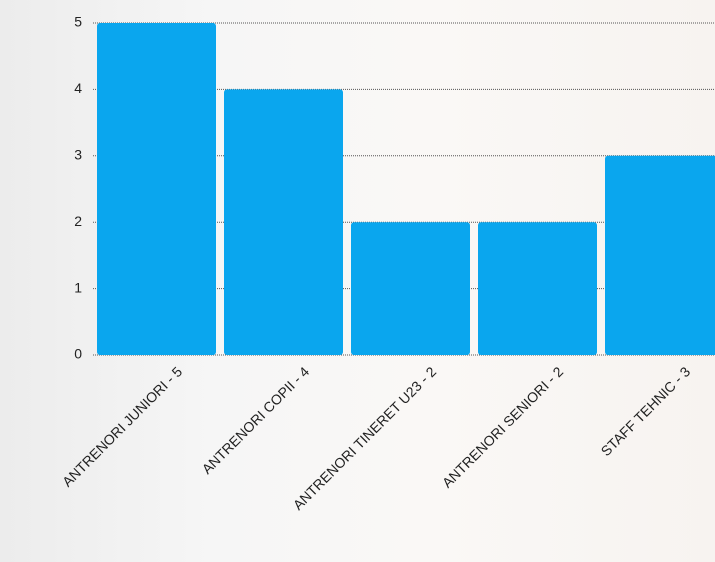  Describe the element at coordinates (365, 438) in the screenshot. I see `x-tick-label: ANTRENORI TINERET U23 - 2` at that location.